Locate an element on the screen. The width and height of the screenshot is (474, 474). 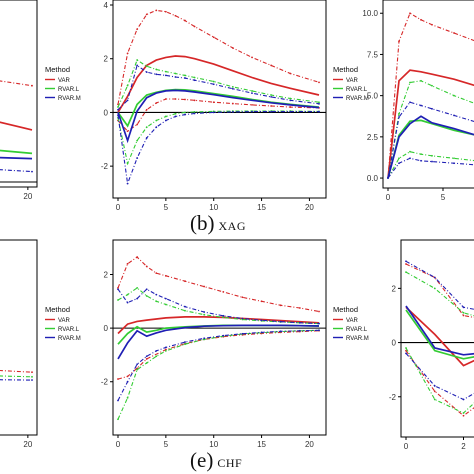
y-tick-label: 2 is located at coordinates (106, 274).